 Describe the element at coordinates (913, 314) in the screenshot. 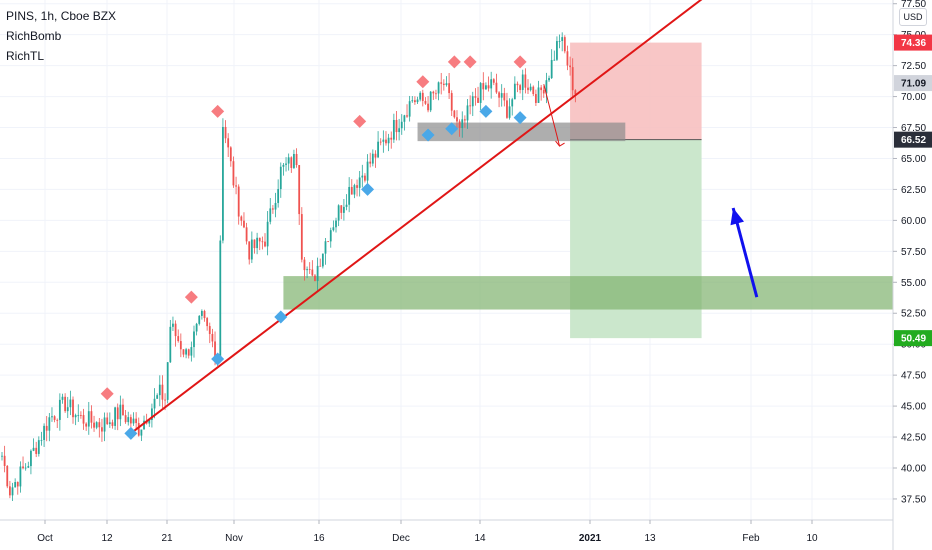

I see `y-tick-label: 52.50` at that location.